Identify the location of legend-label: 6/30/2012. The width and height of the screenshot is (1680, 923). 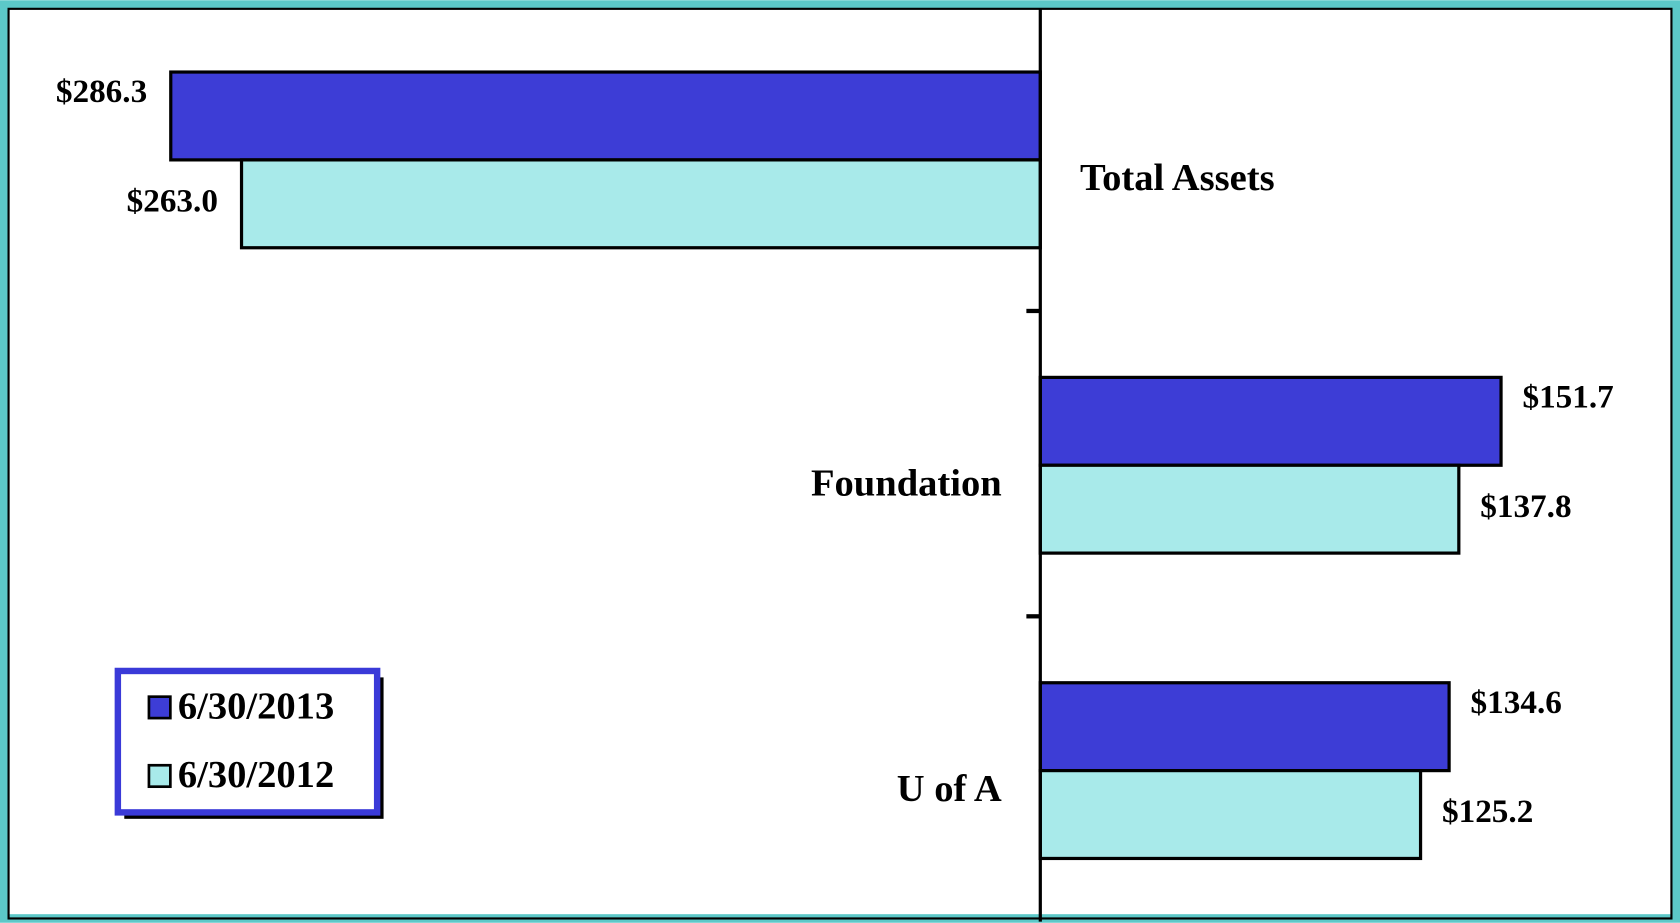
(256, 775).